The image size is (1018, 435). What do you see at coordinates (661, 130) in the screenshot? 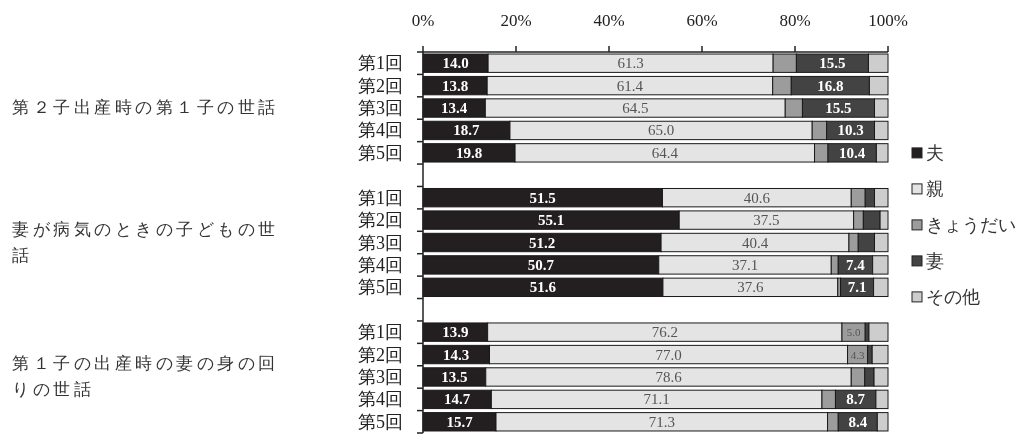
I see `data-label: 65.0` at bounding box center [661, 130].